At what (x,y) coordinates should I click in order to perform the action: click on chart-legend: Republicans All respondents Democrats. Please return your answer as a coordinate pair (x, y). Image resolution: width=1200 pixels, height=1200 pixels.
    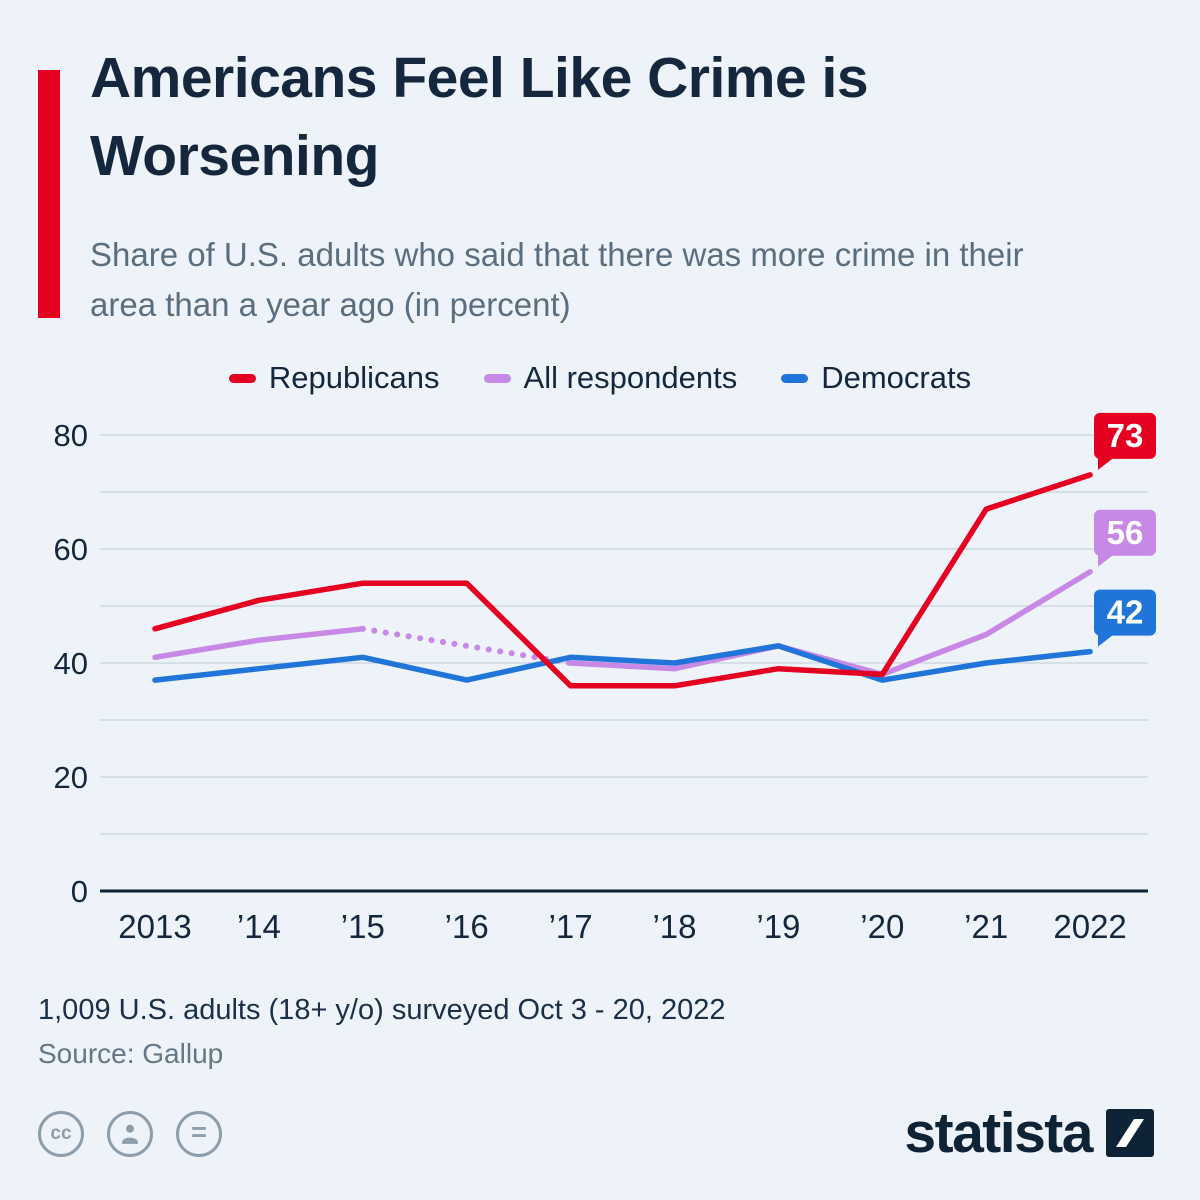
    Looking at the image, I should click on (600, 378).